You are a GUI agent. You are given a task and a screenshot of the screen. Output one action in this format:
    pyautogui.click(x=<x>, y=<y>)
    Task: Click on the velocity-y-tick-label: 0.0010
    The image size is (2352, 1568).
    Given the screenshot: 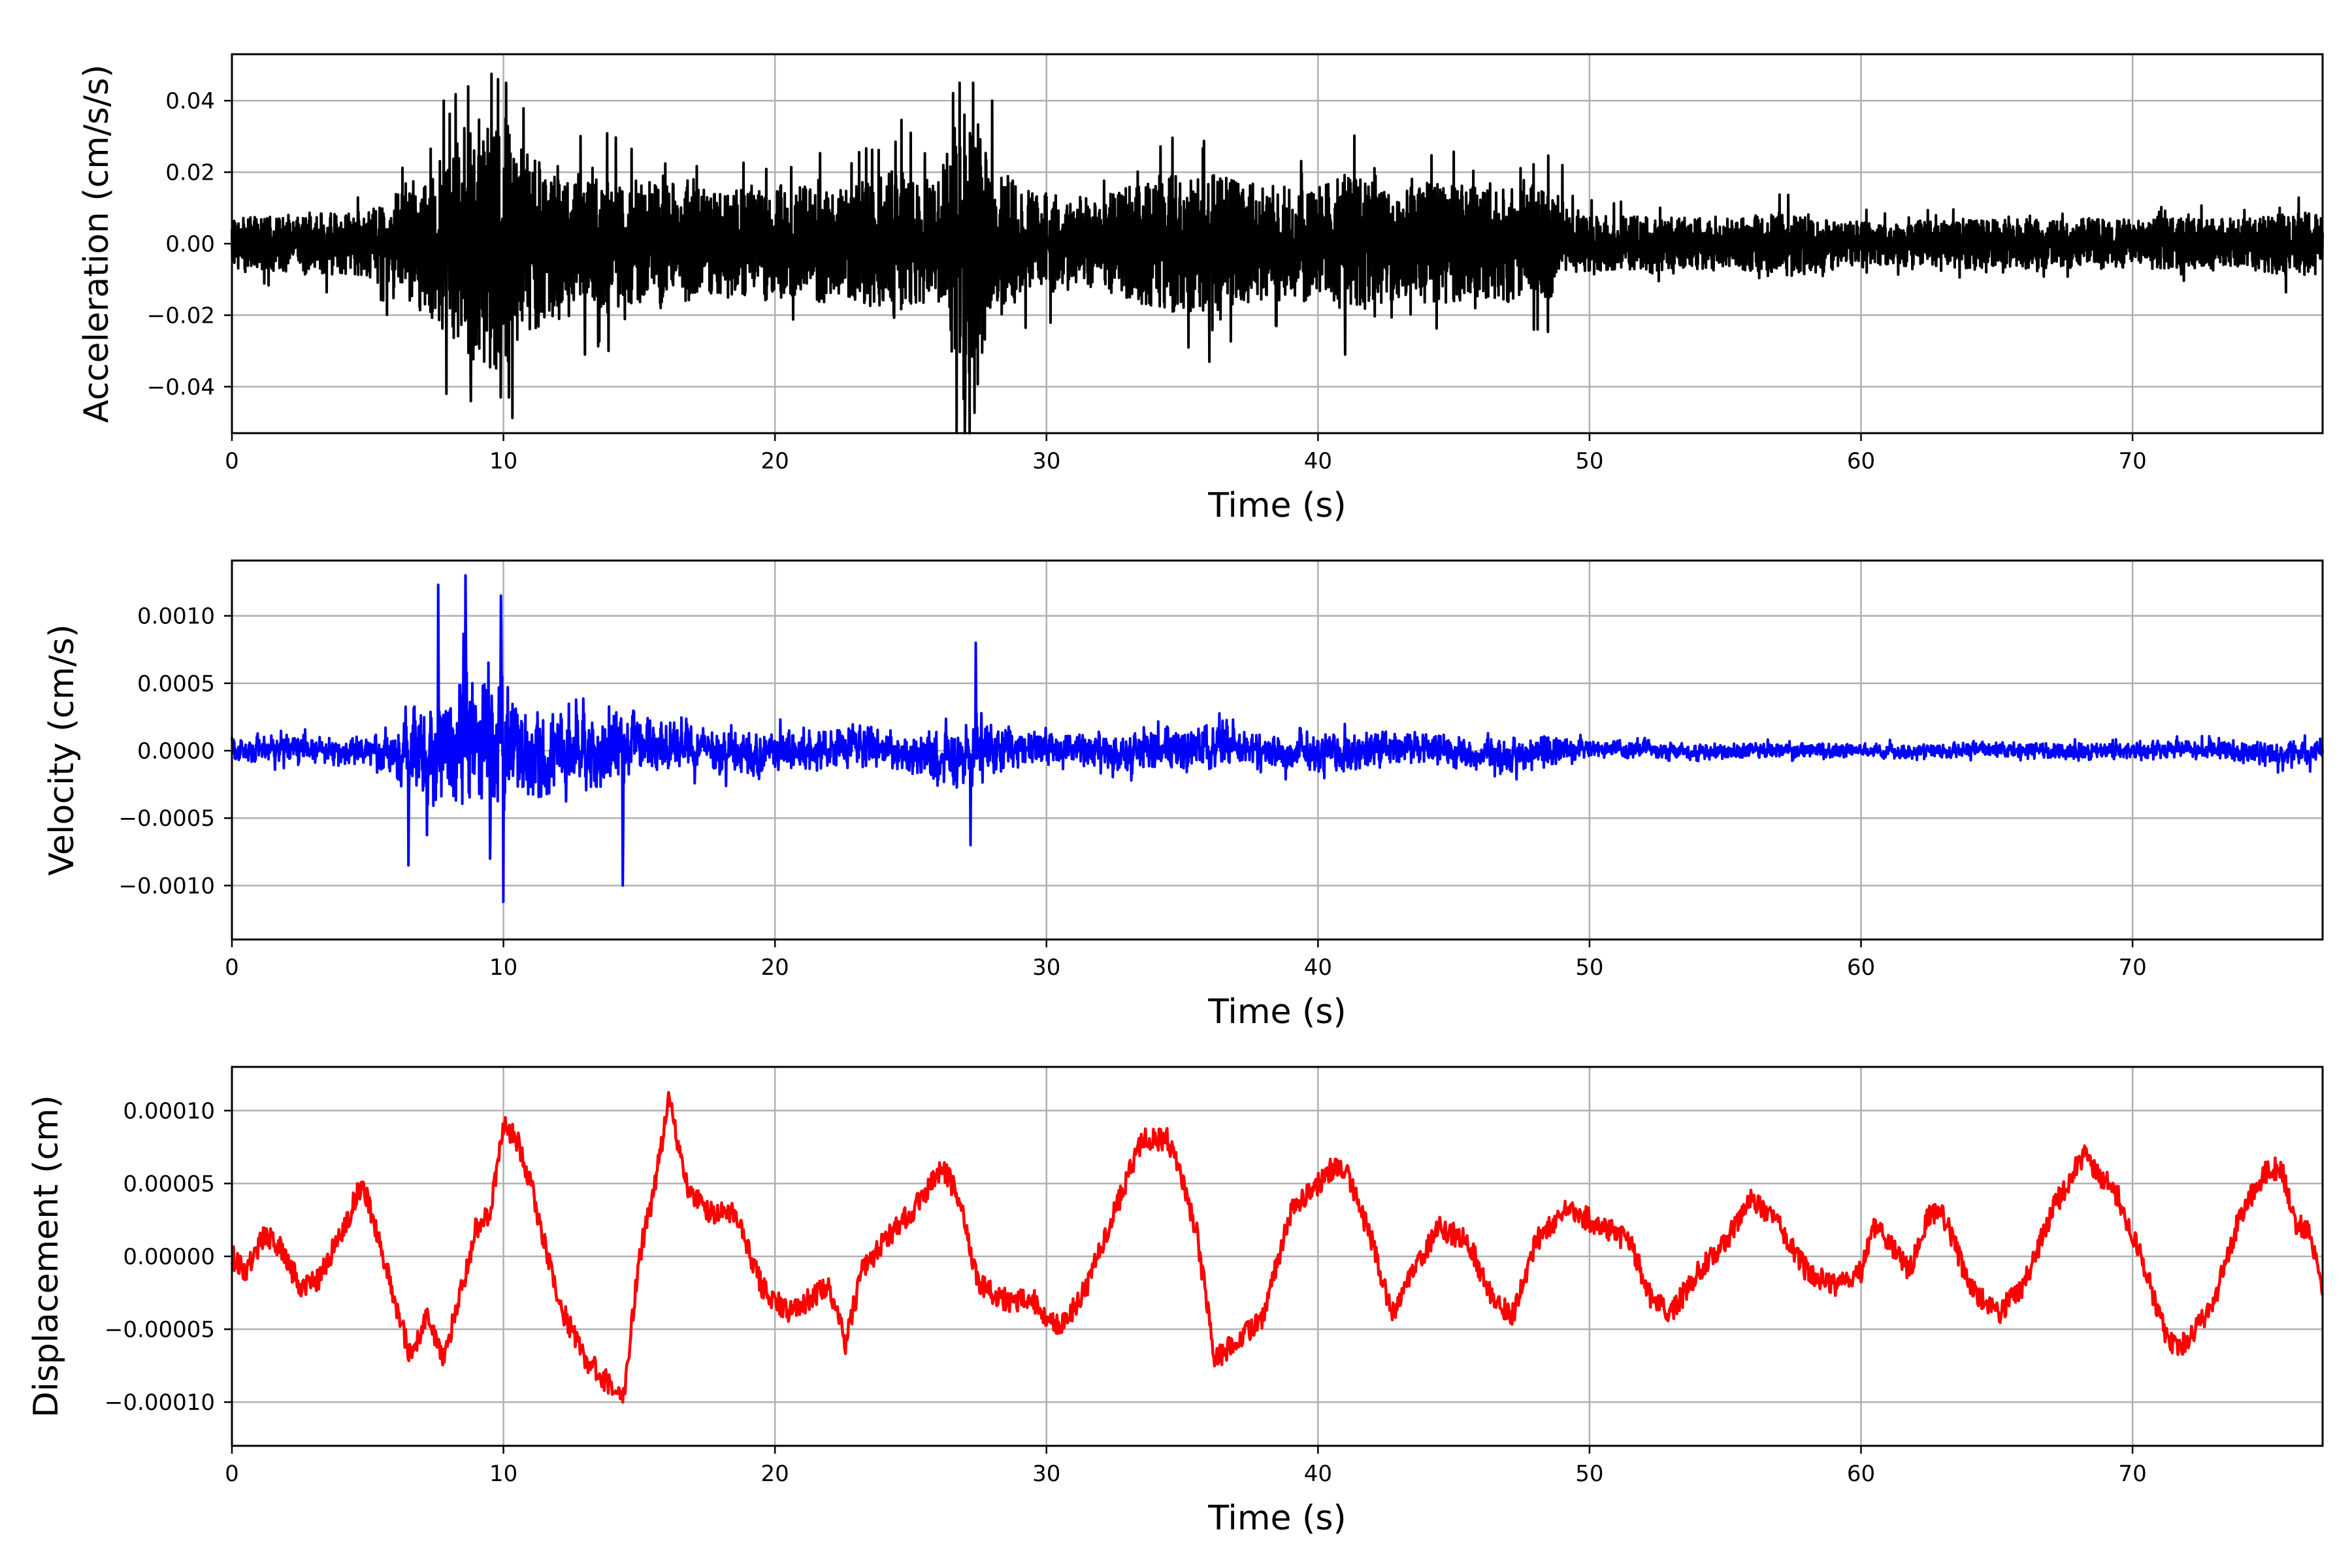 What is the action you would take?
    pyautogui.click(x=176, y=617)
    